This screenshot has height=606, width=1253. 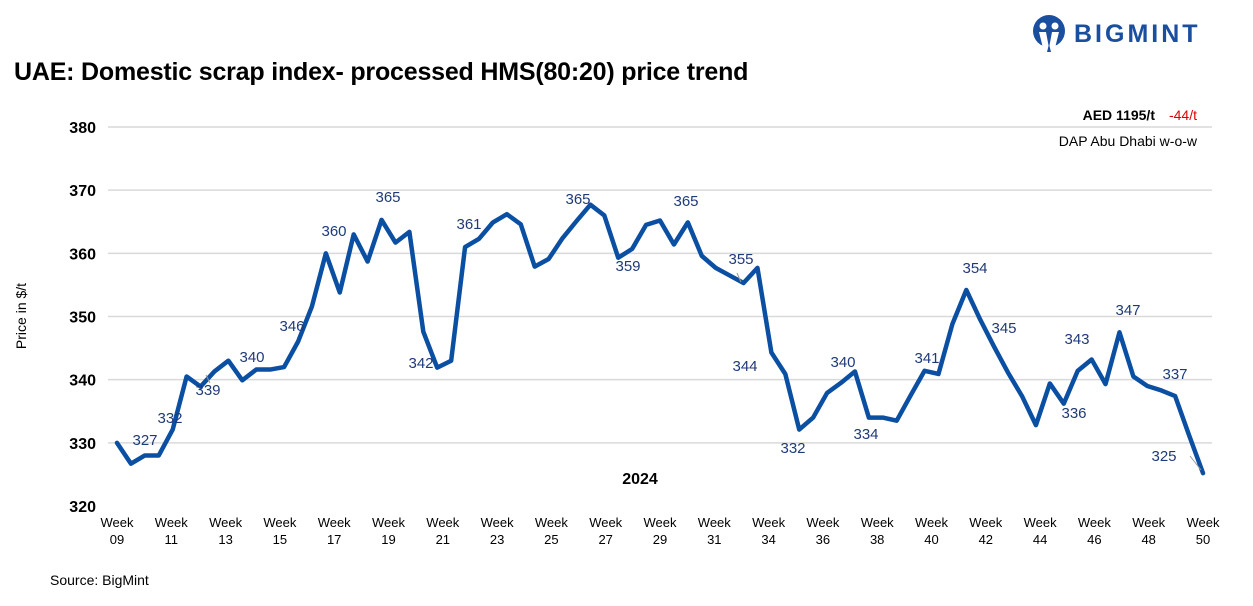 I want to click on bigmint-logo: BIGMINT, so click(x=1116, y=34).